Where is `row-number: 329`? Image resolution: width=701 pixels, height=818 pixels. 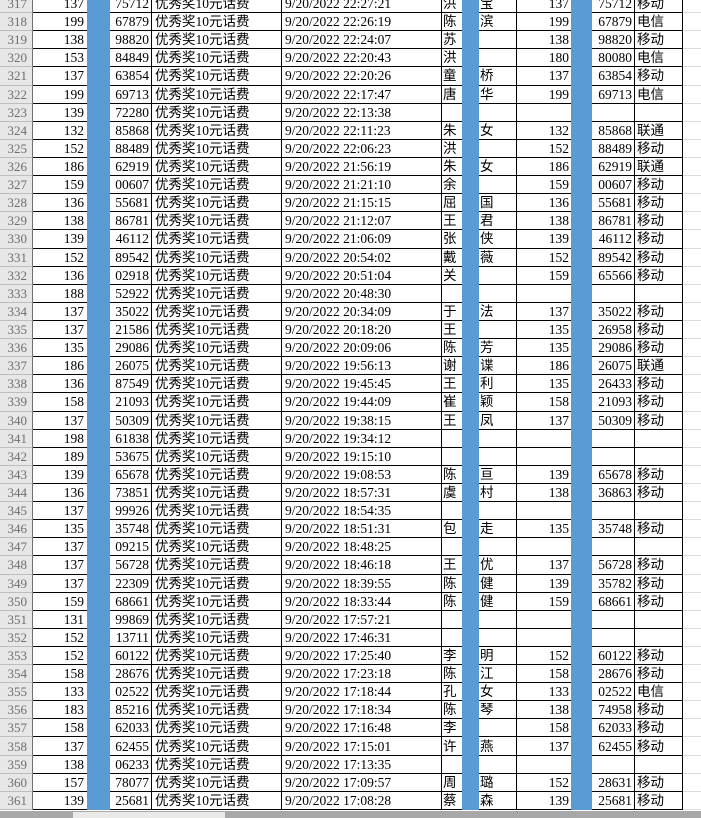
row-number: 329 is located at coordinates (16, 221).